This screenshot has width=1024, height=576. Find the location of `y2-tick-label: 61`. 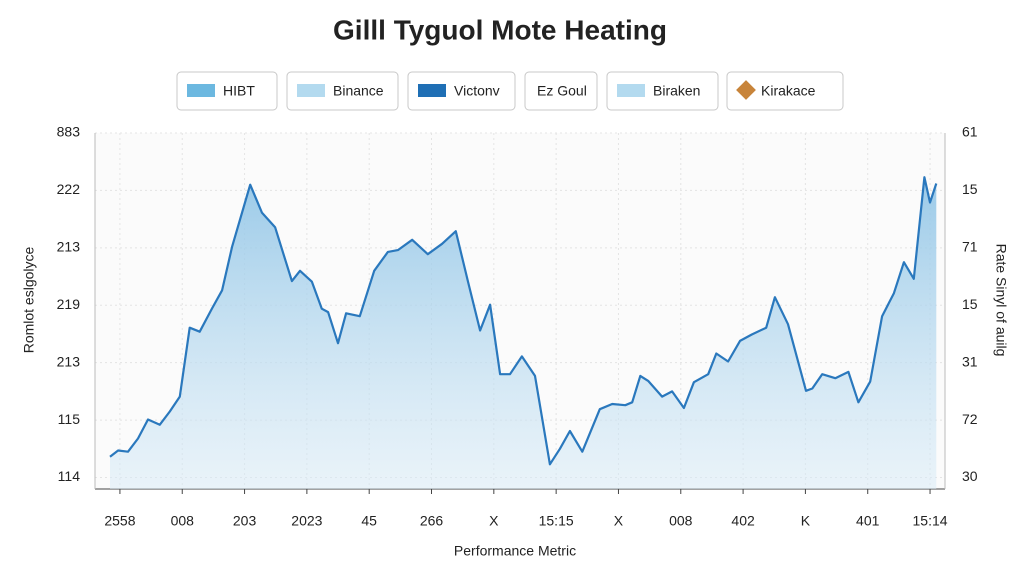

y2-tick-label: 61 is located at coordinates (970, 132).